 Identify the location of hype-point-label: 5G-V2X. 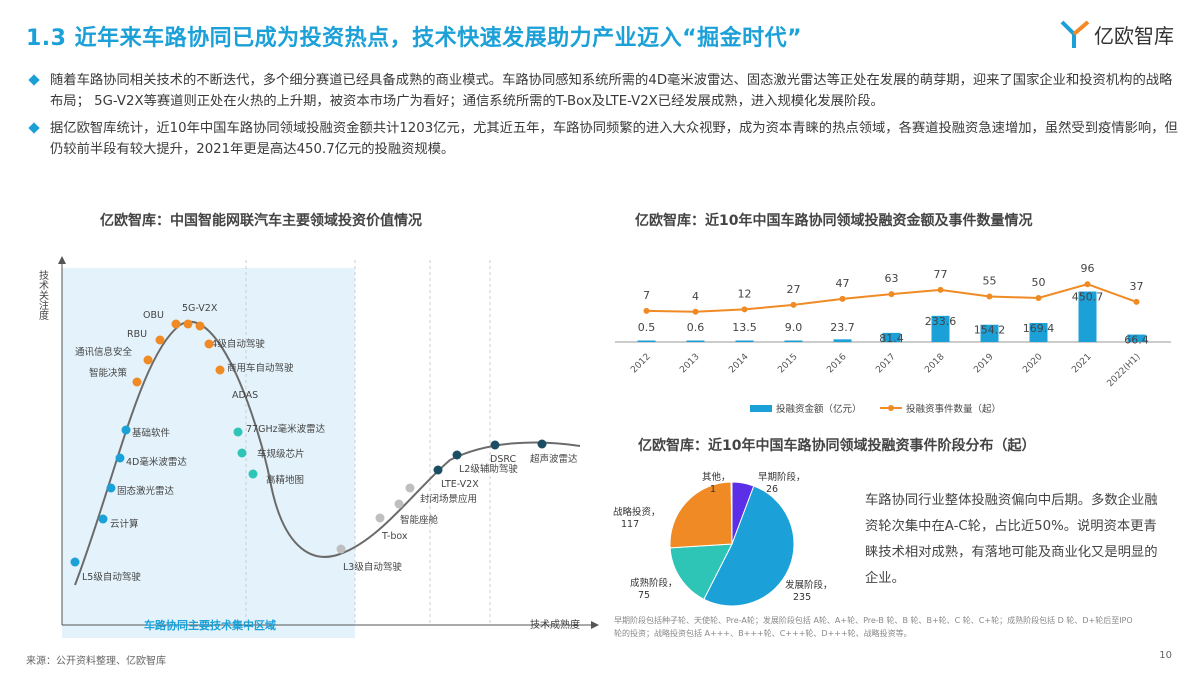
(200, 308).